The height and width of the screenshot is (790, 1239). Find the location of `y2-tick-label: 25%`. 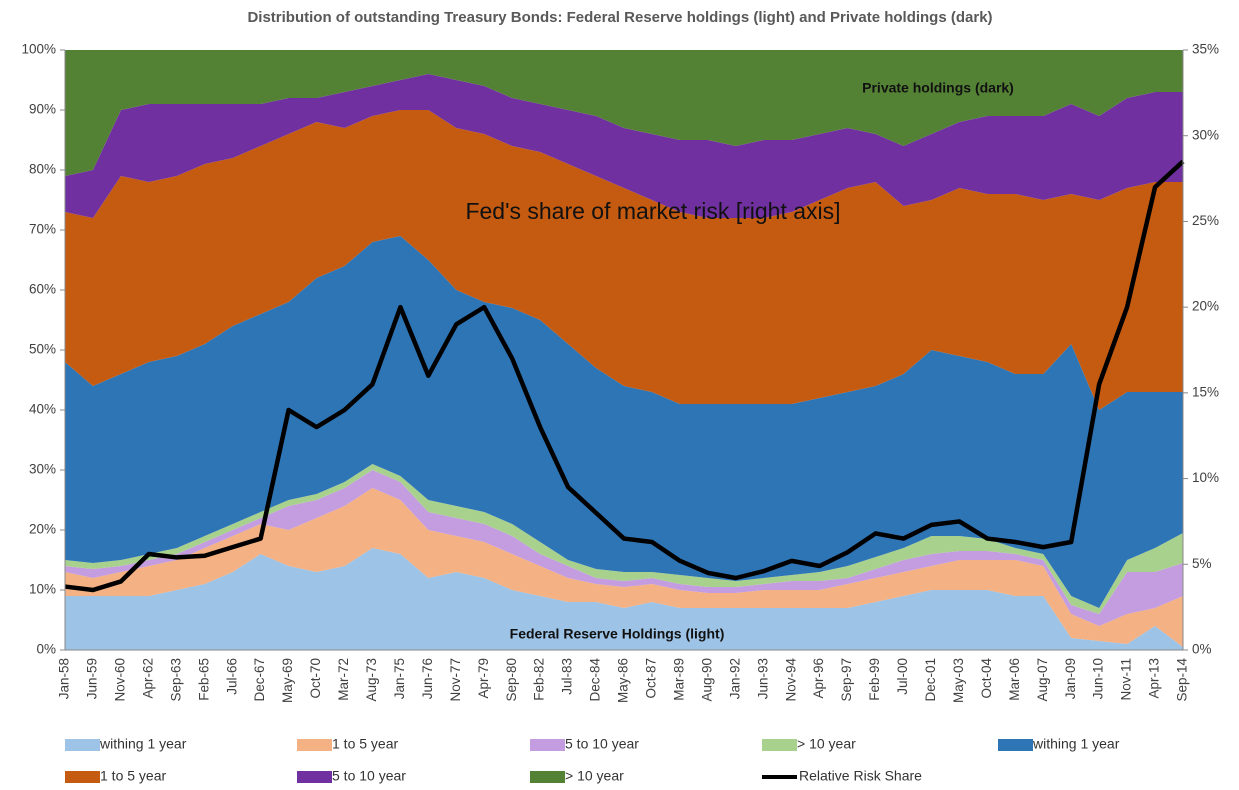

y2-tick-label: 25% is located at coordinates (1205, 220).